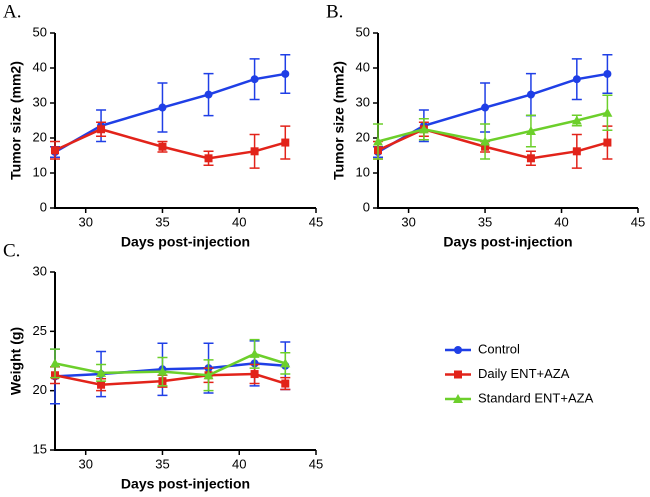  I want to click on panel-label: C., so click(11, 250).